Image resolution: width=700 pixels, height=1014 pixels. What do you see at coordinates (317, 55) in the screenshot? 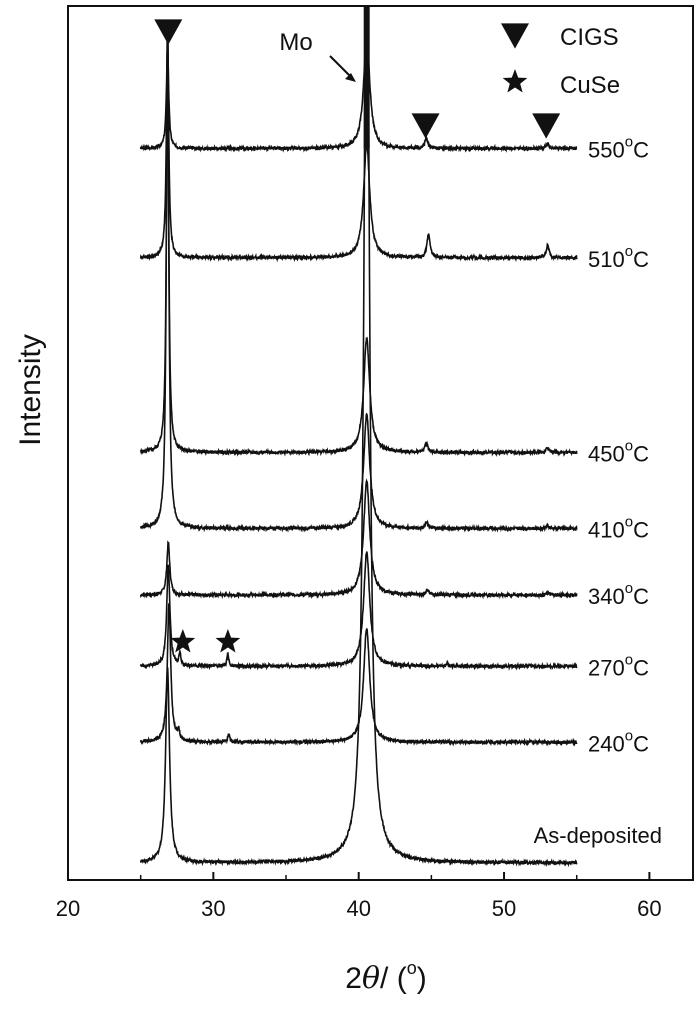
I see `annotations: Mo` at bounding box center [317, 55].